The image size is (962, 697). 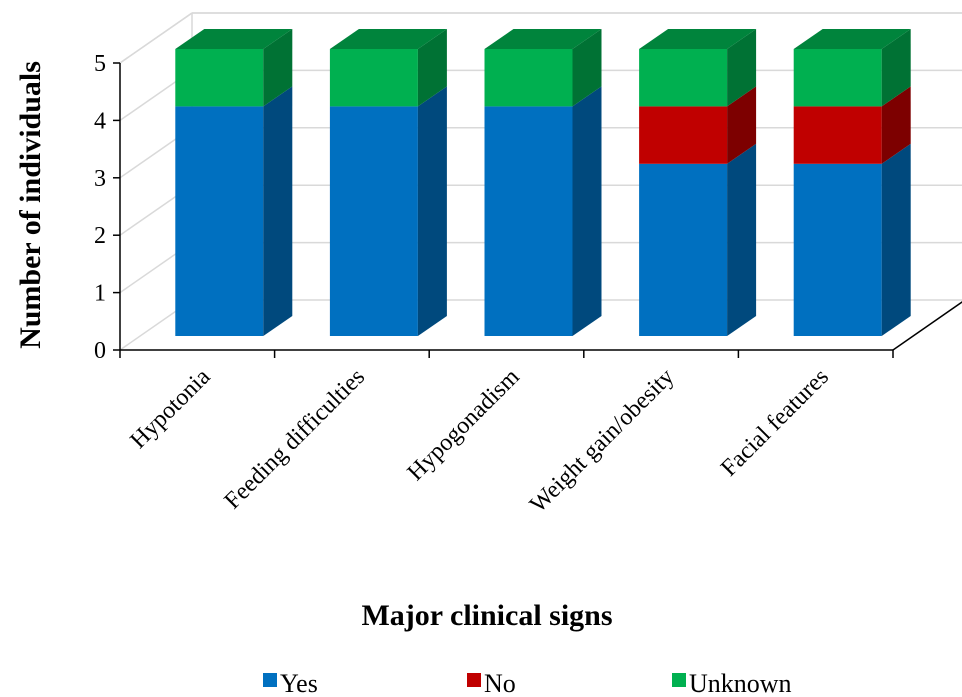 What do you see at coordinates (100, 351) in the screenshot?
I see `y-tick-label: 0` at bounding box center [100, 351].